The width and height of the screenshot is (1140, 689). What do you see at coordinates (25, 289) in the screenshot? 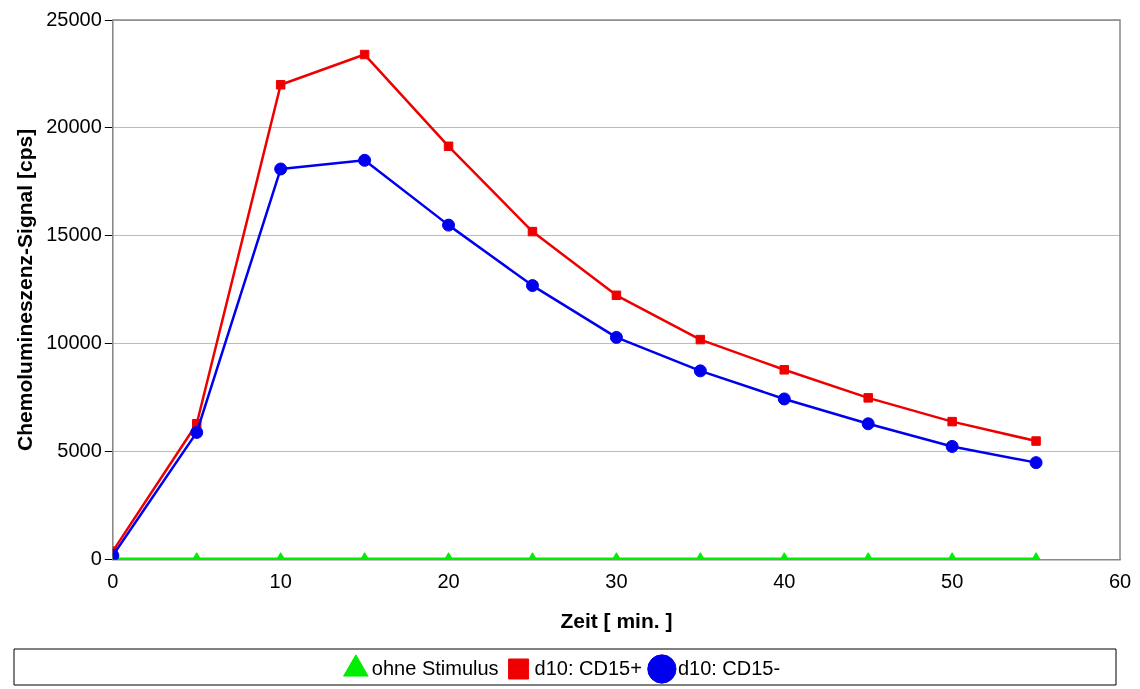
I see `y-axis-title: Chemolumineszenz-Signal [cps]` at bounding box center [25, 289].